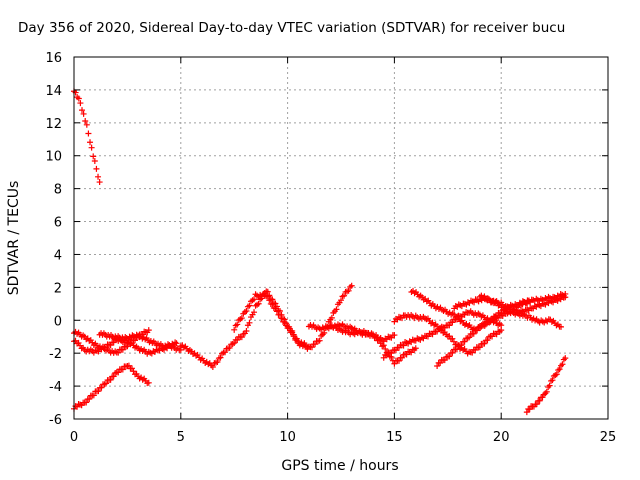 The width and height of the screenshot is (640, 480). Describe the element at coordinates (55, 420) in the screenshot. I see `y-tick-label: -6` at that location.